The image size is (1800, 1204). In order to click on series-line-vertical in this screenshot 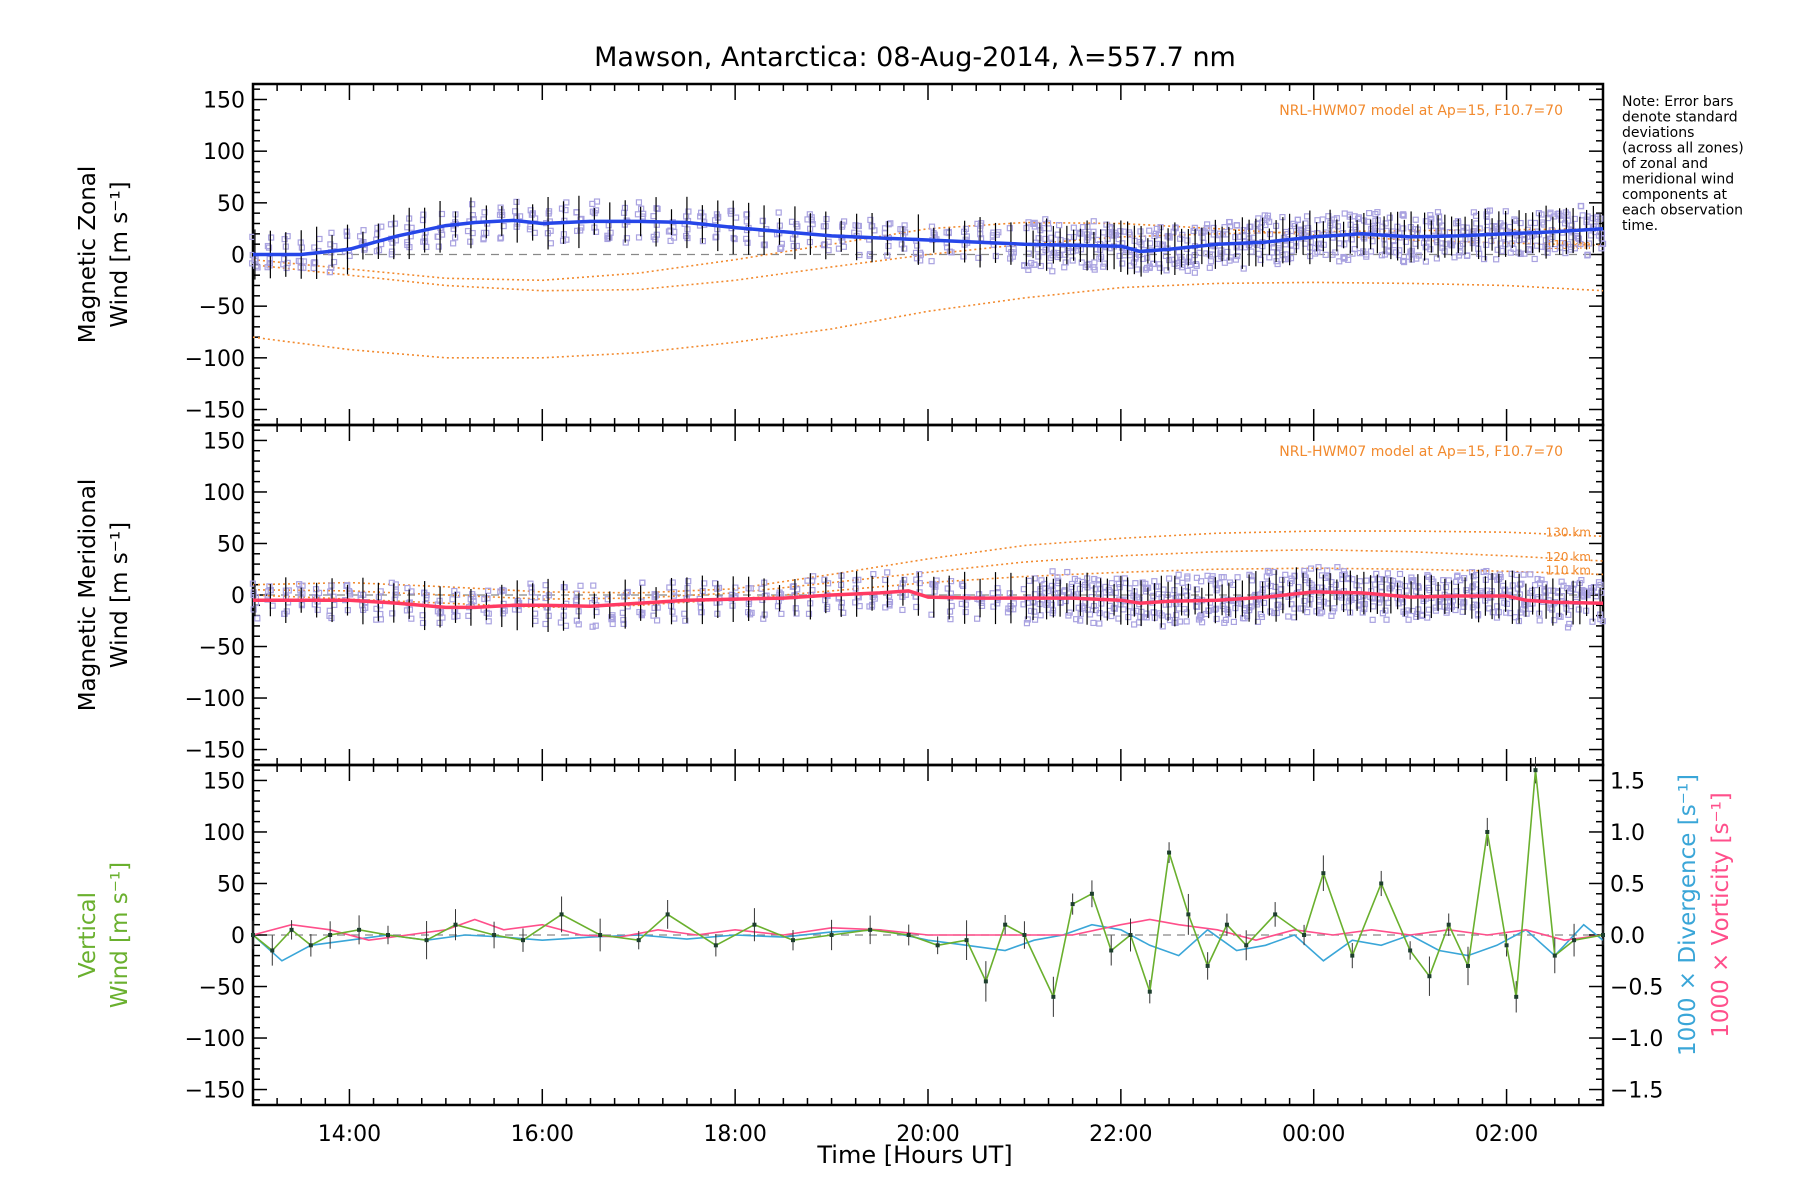, I will do `click(928, 885)`.